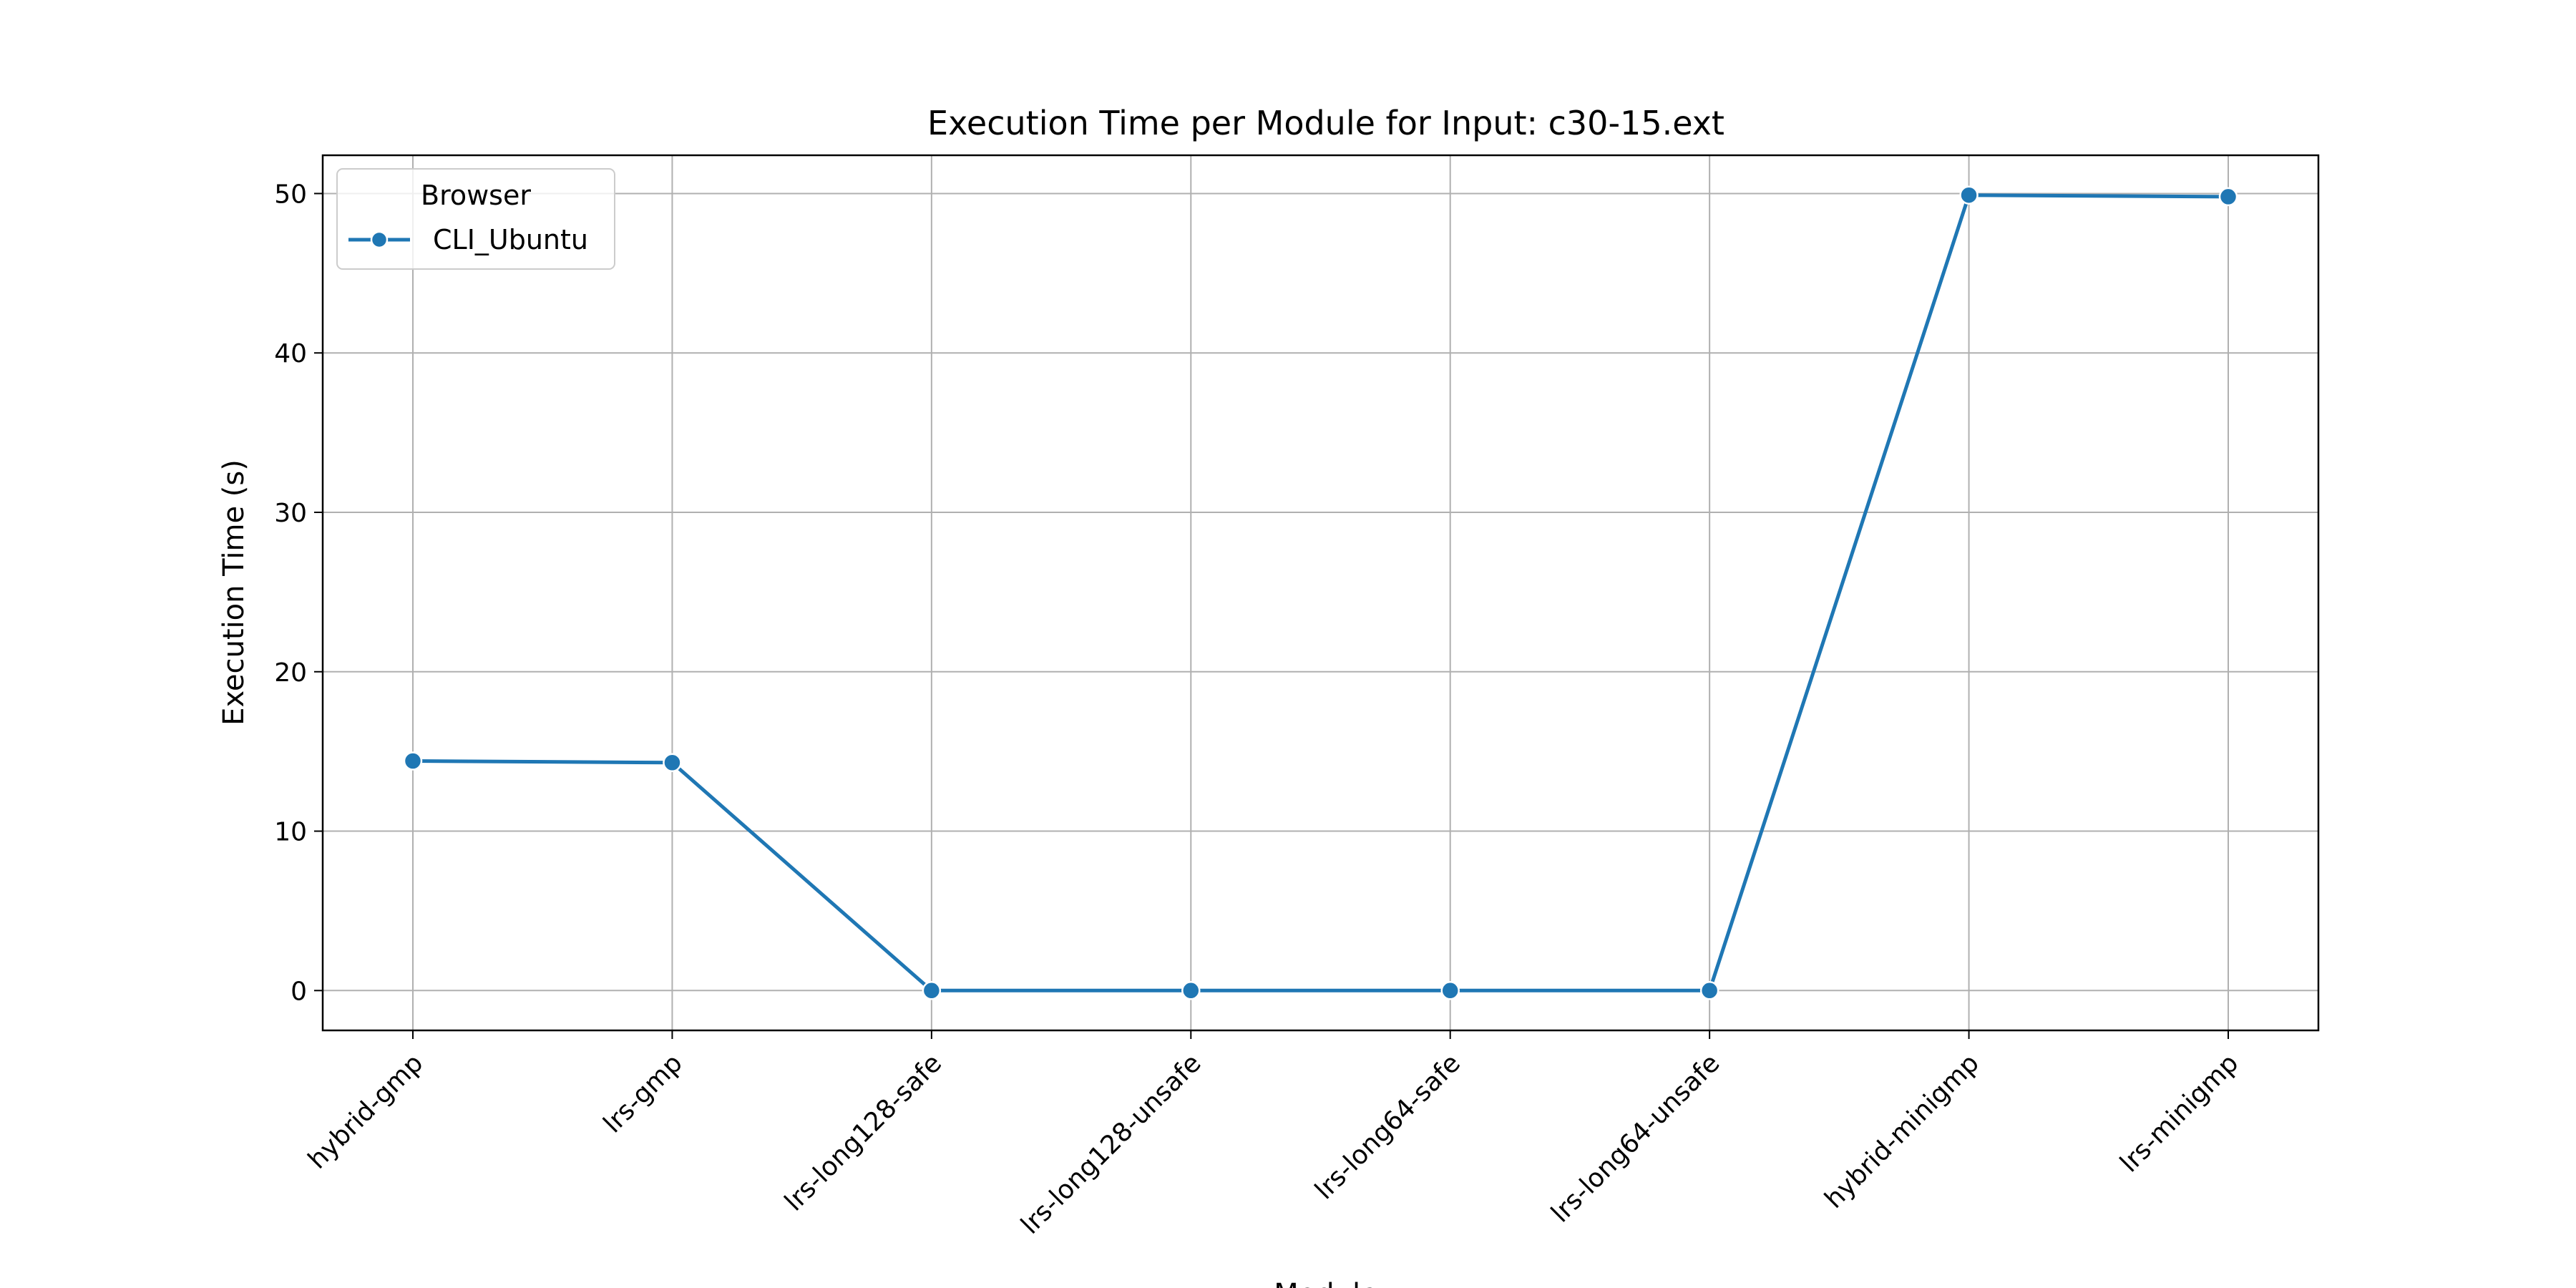  Describe the element at coordinates (290, 673) in the screenshot. I see `y-tick-label: 20` at that location.